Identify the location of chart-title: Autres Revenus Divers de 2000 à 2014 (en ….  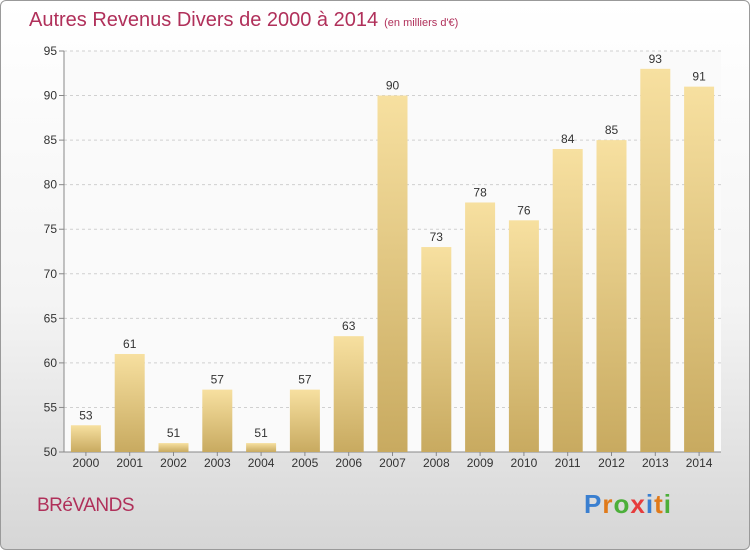
(243, 20).